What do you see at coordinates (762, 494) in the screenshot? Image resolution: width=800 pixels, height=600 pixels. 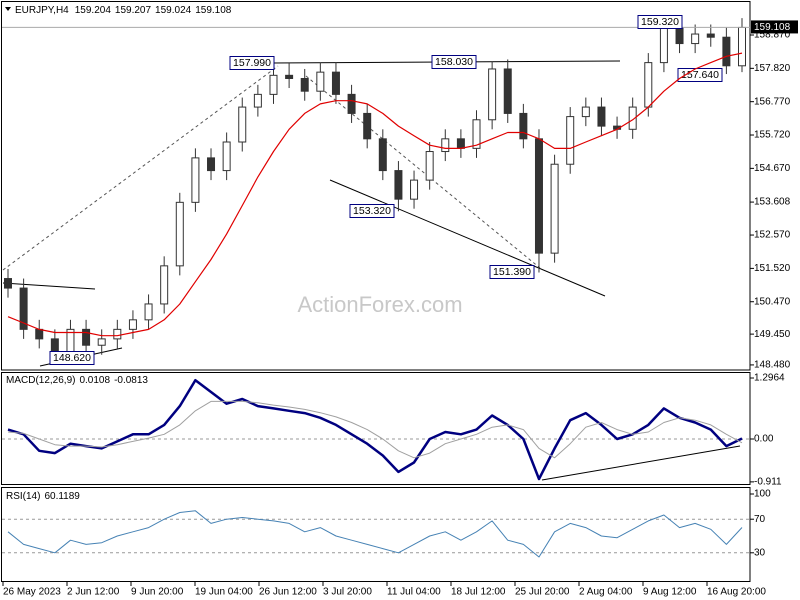 I see `y-tick-label: 100` at bounding box center [762, 494].